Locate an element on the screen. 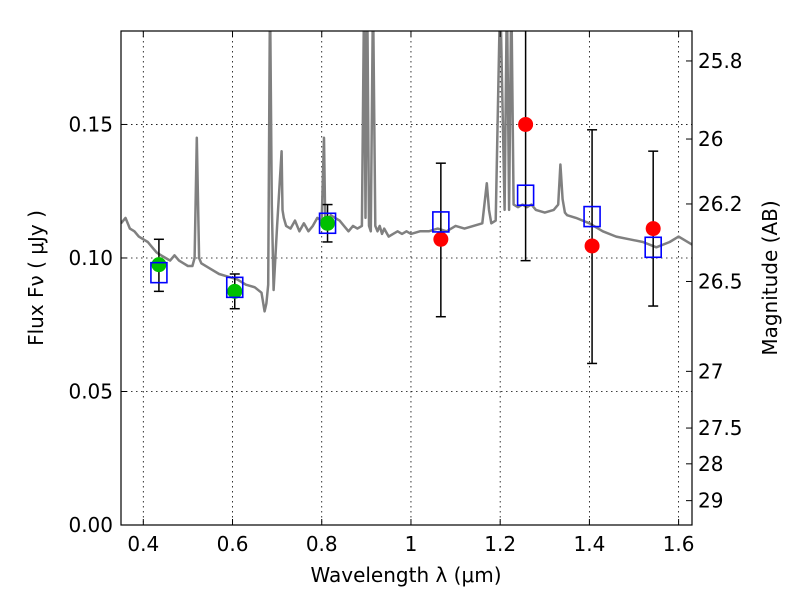 The image size is (800, 600). y2-tick-label: 25.8 is located at coordinates (720, 61).